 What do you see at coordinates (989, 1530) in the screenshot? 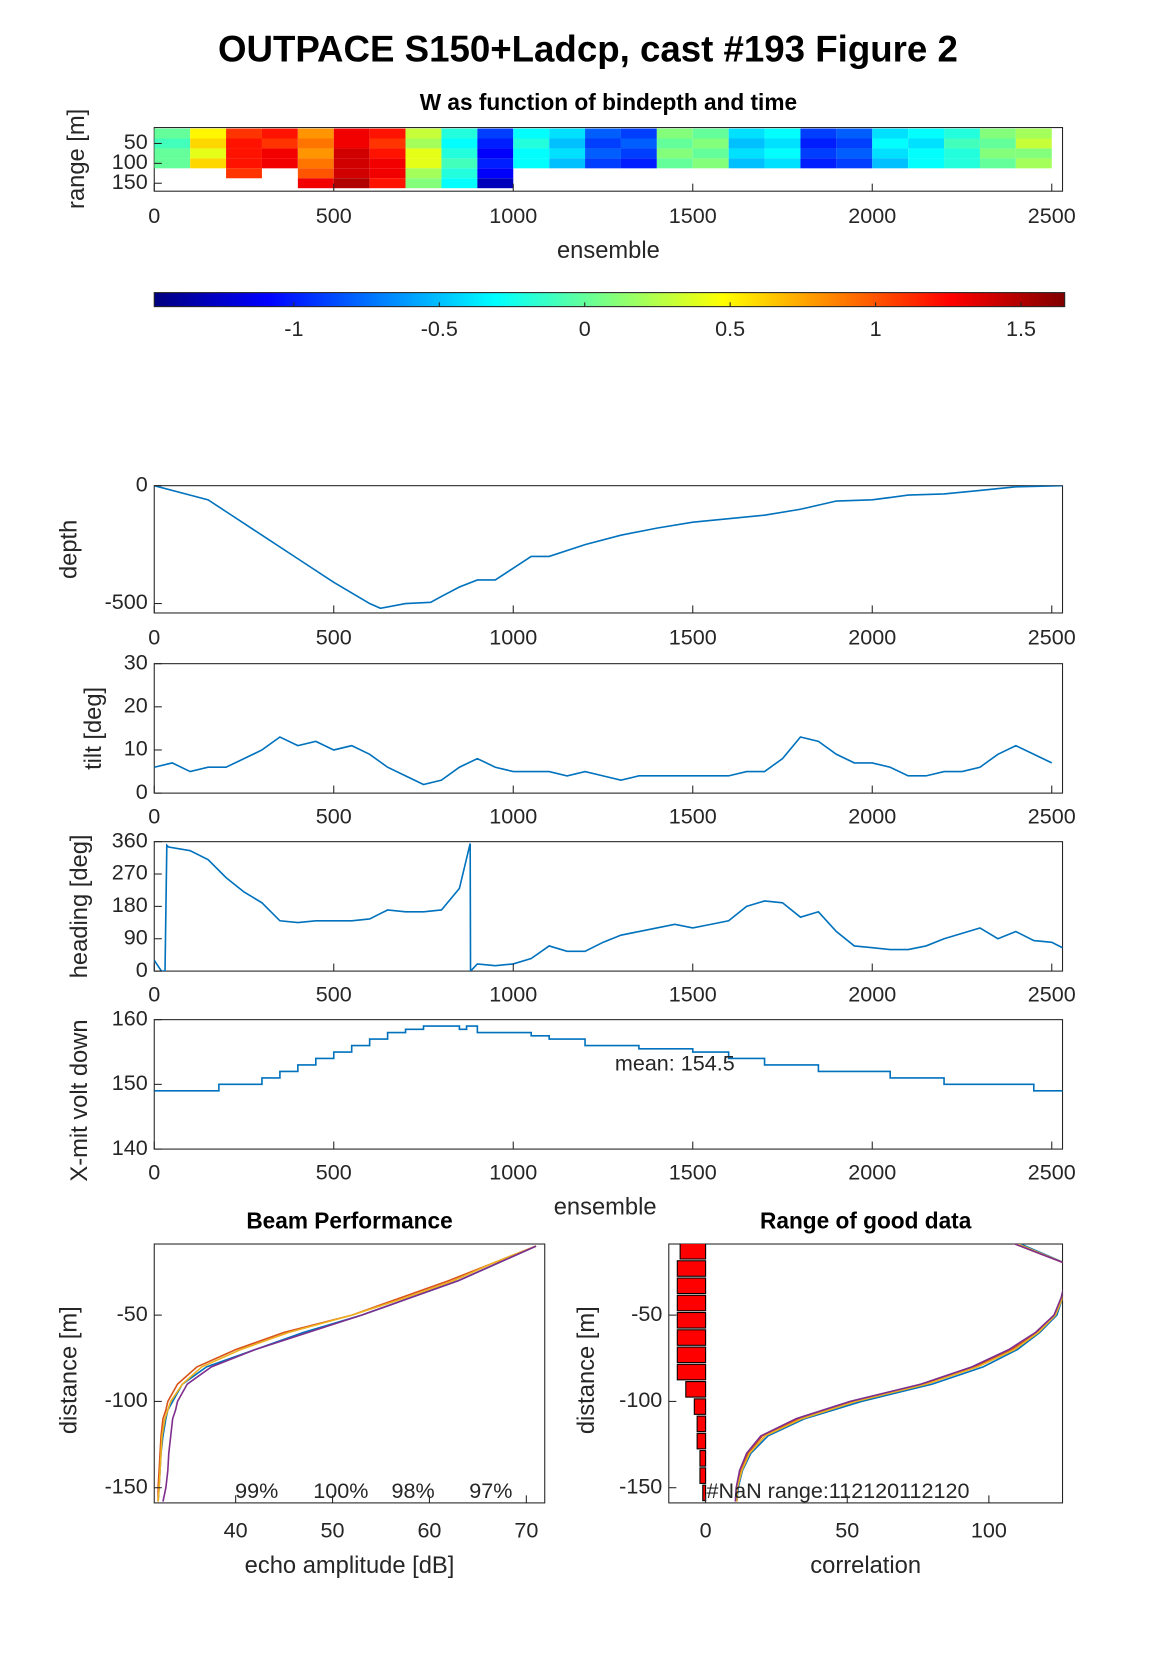
I see `x-tick-label: 100` at bounding box center [989, 1530].